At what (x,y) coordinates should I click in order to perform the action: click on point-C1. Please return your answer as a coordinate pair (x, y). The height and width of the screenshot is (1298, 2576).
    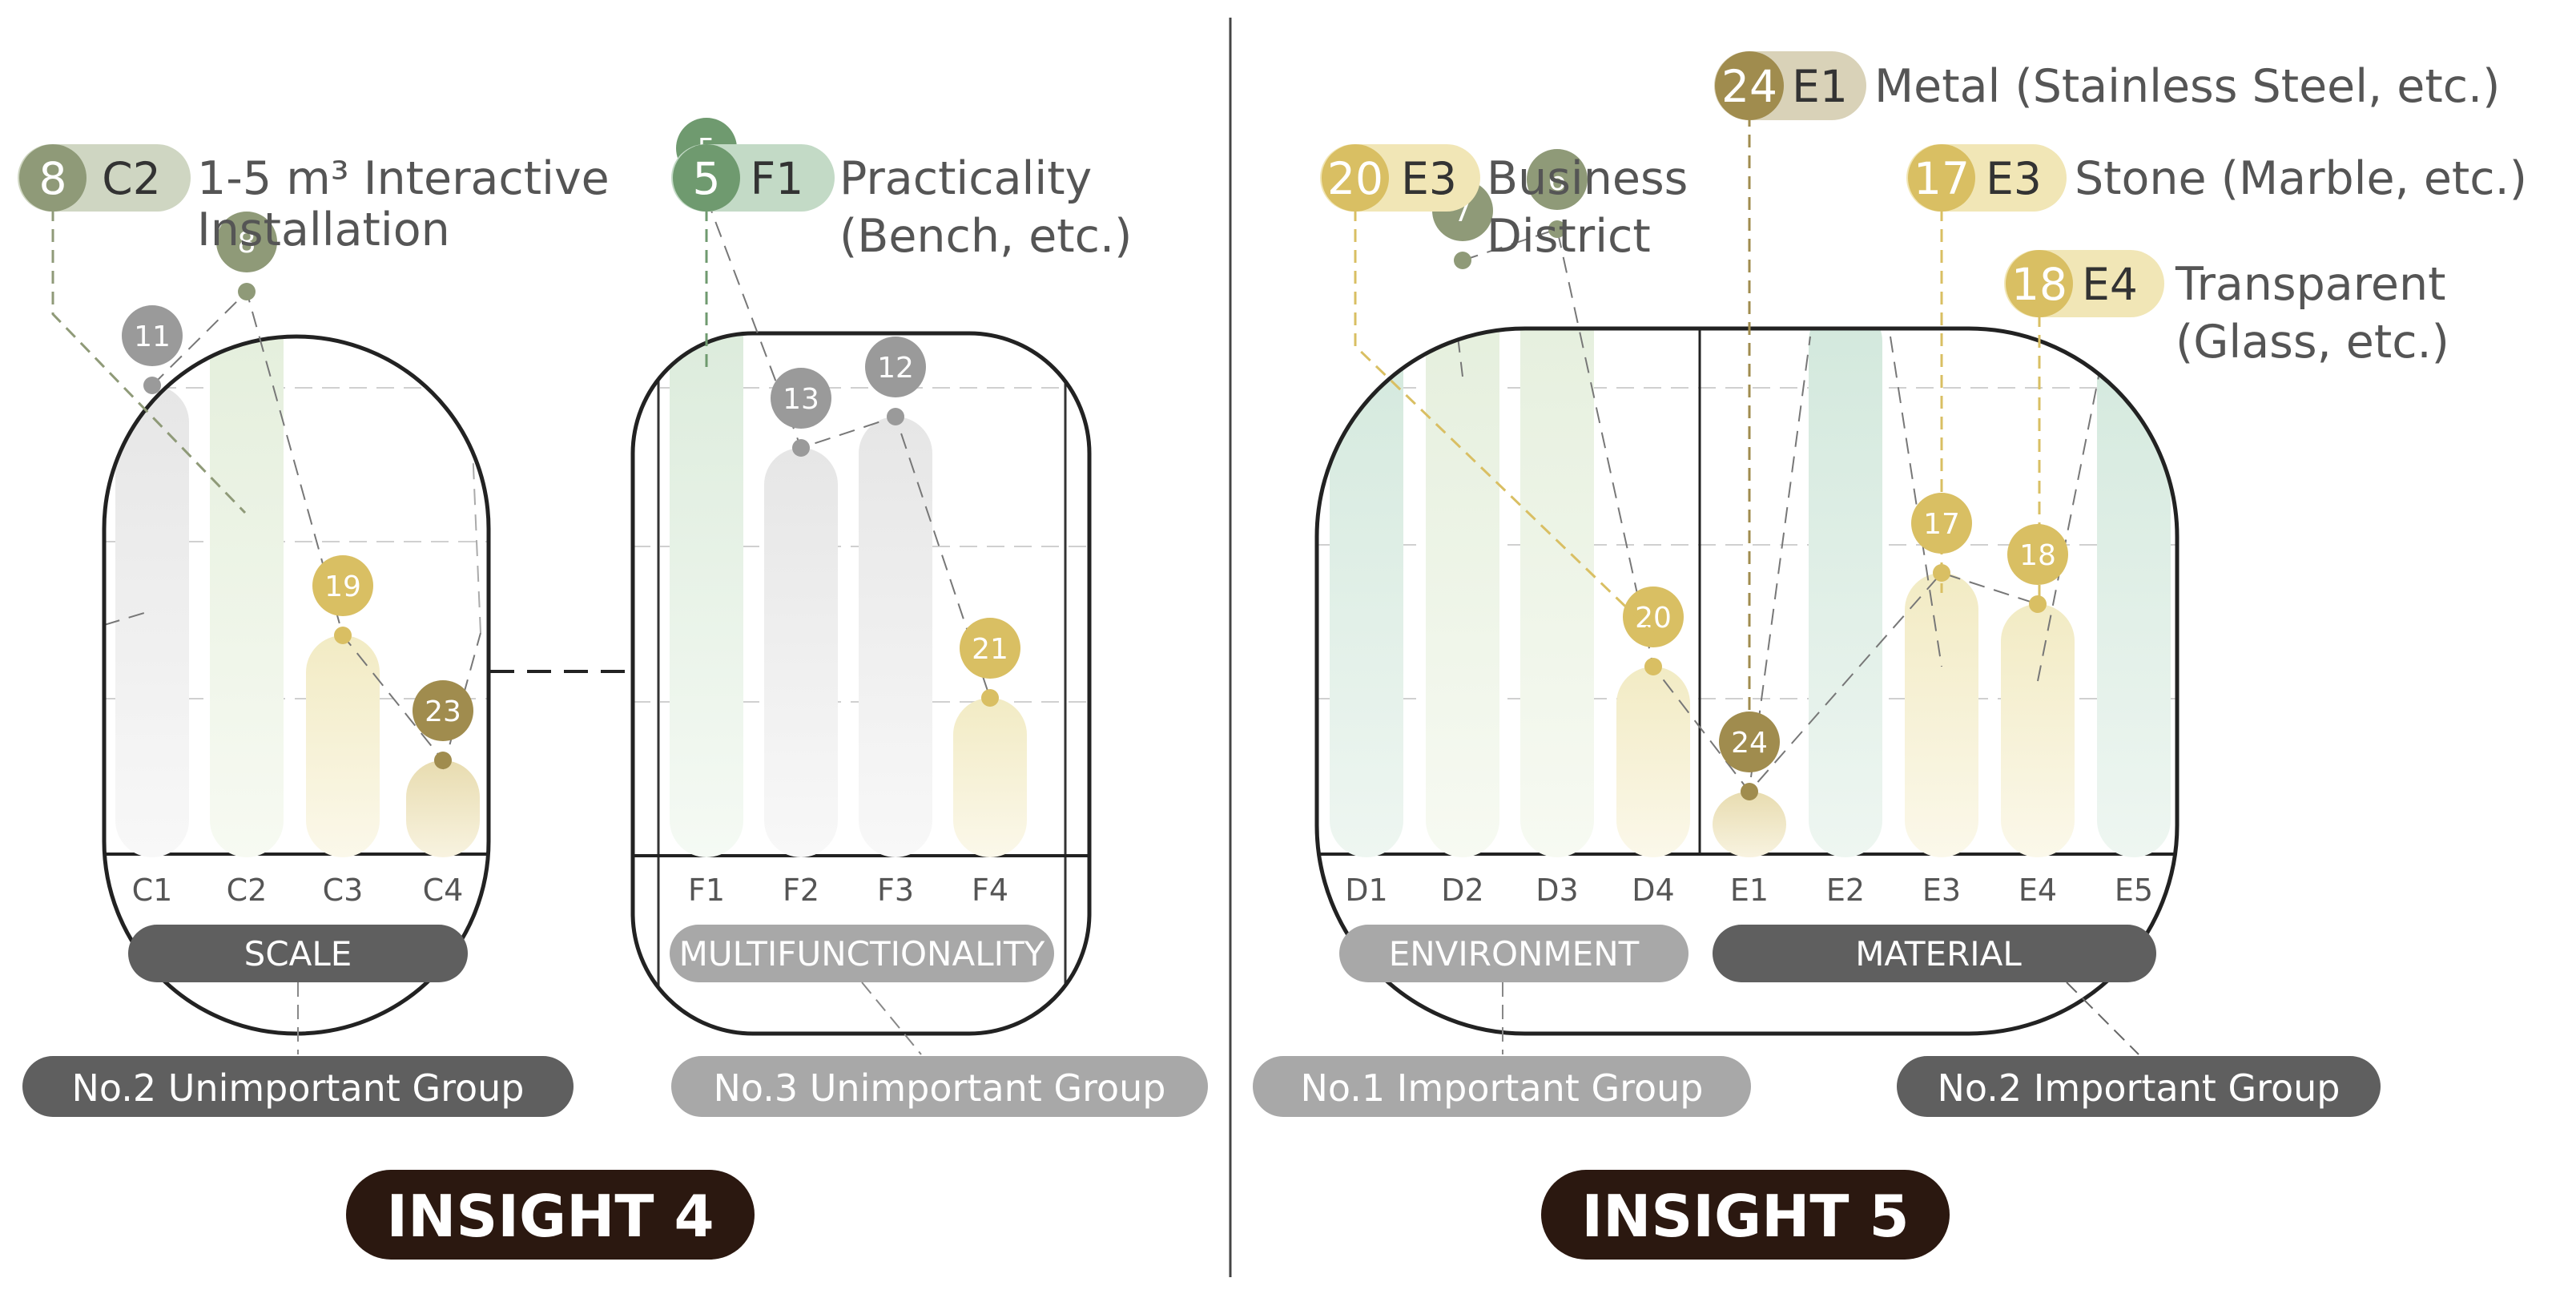
    Looking at the image, I should click on (152, 385).